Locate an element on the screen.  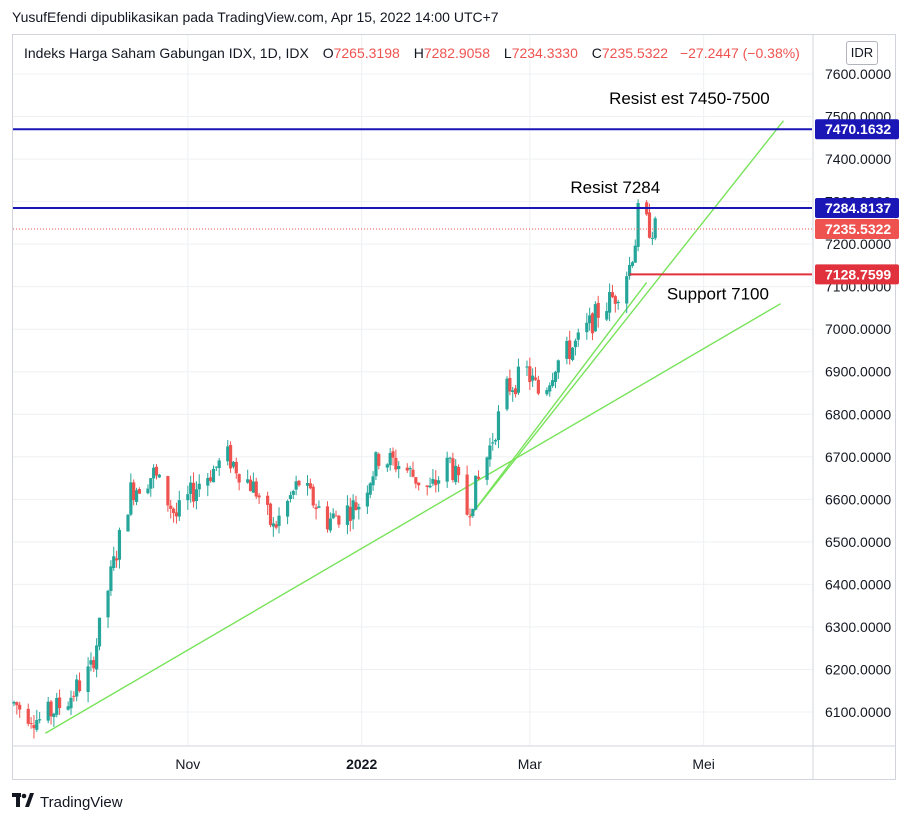
currency-button: IDR is located at coordinates (862, 53).